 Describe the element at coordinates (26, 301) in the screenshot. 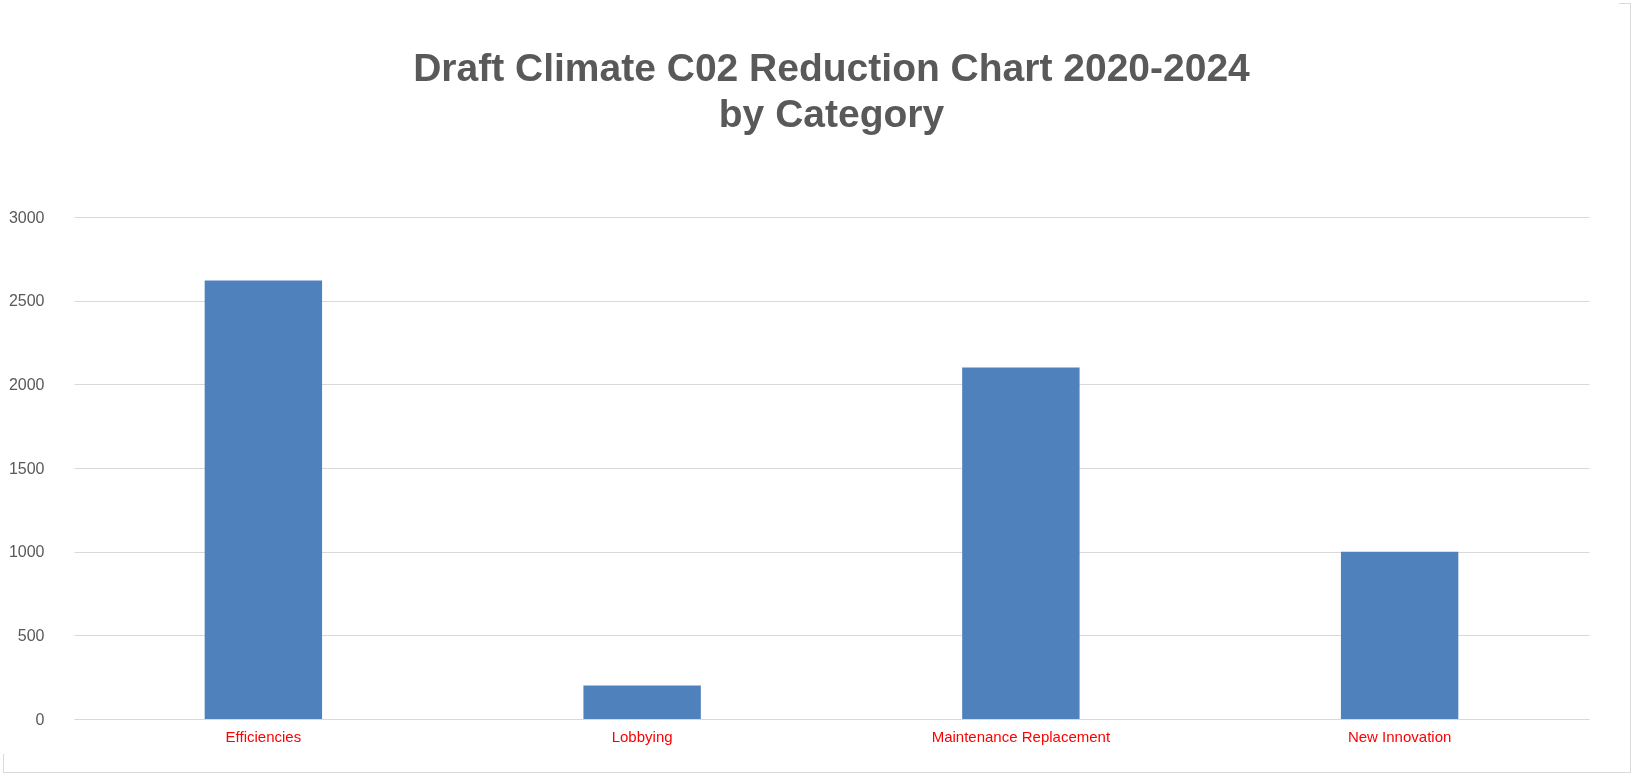

I see `y-tick-label: 2500` at that location.